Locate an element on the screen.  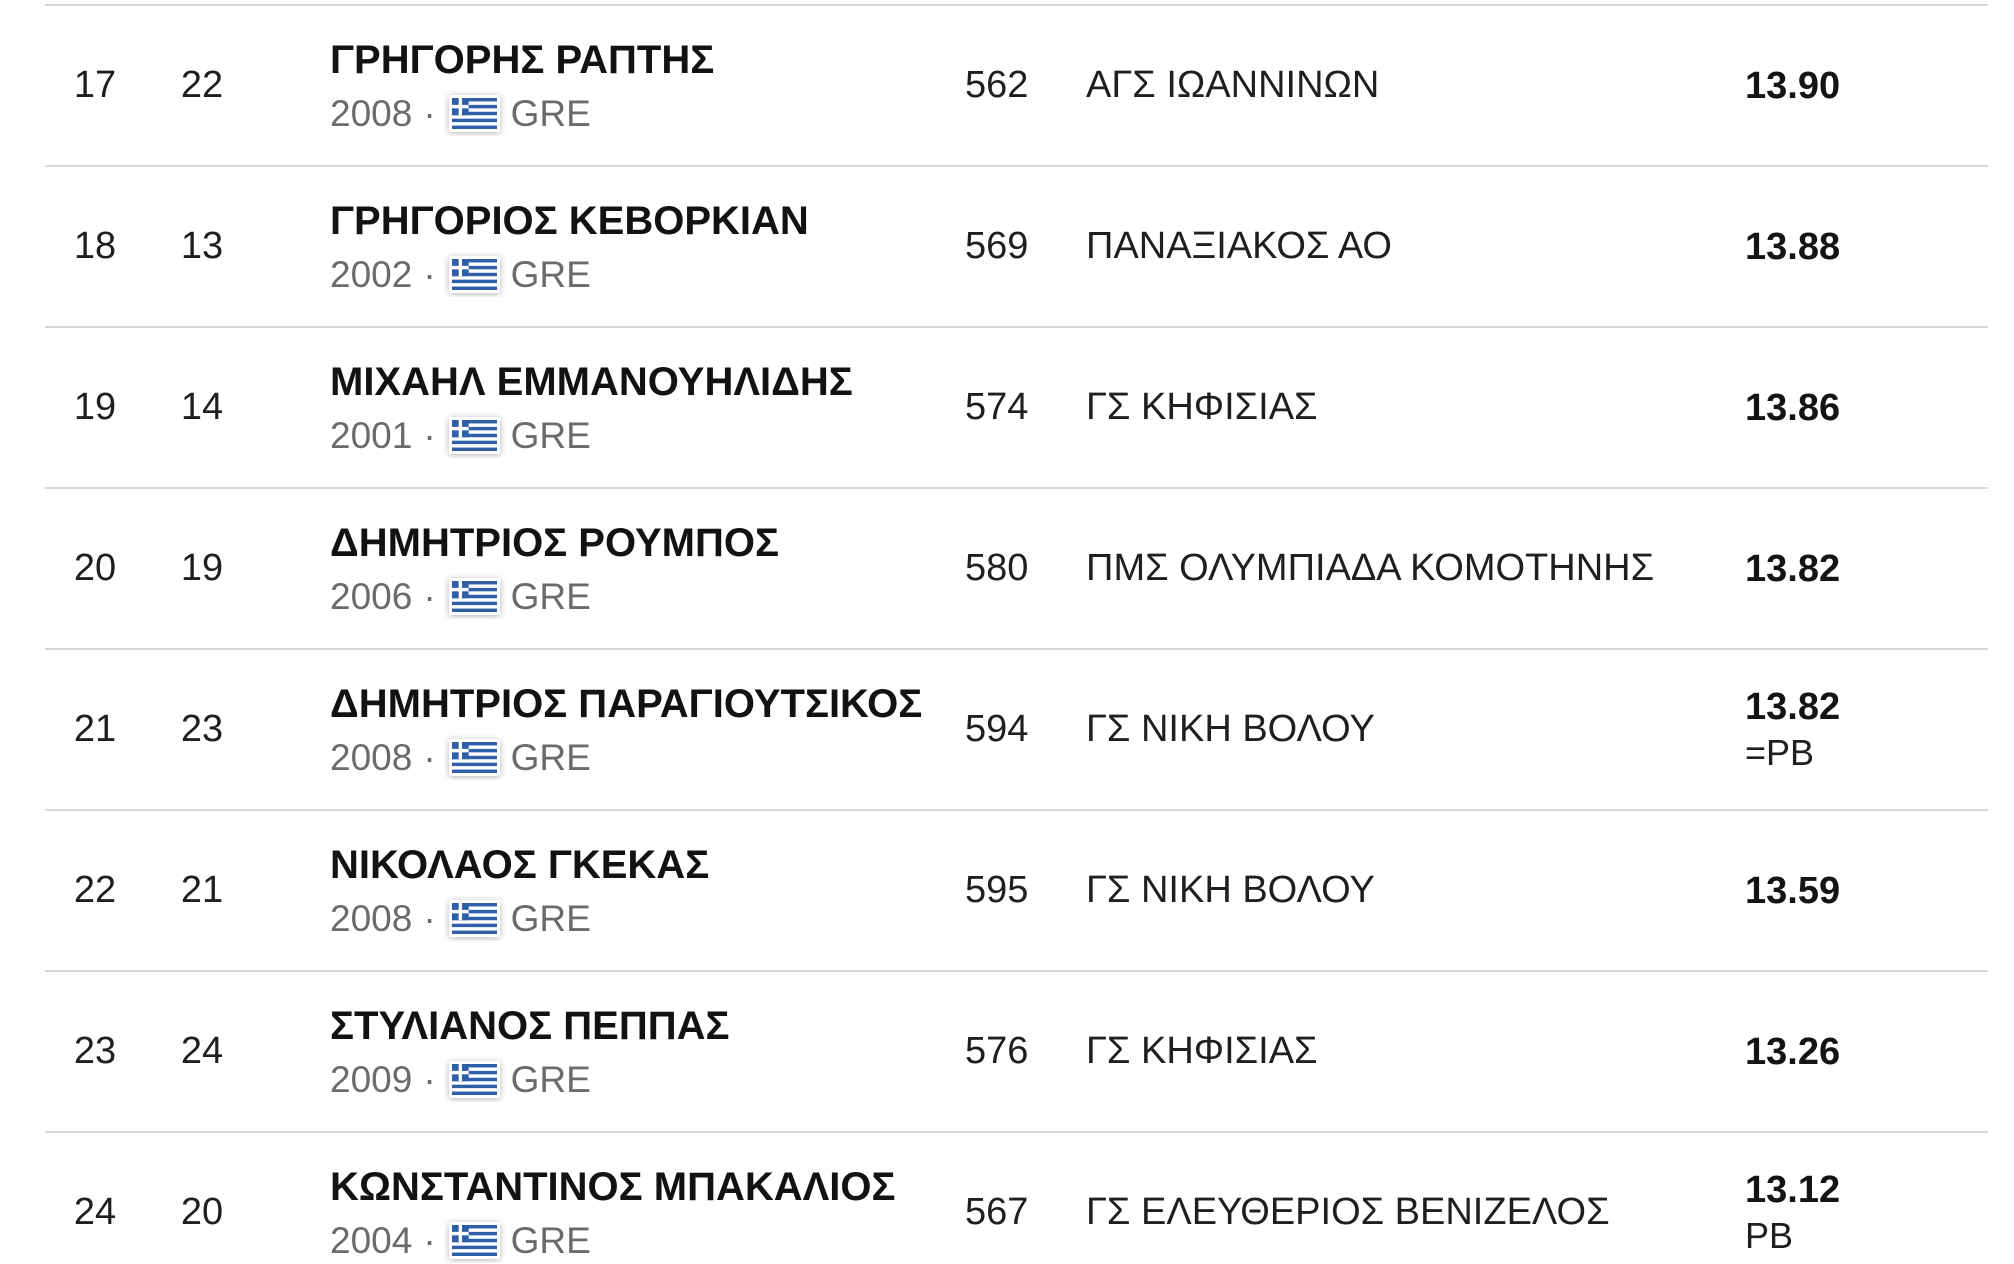
rank-value: 24 is located at coordinates (95, 1212).